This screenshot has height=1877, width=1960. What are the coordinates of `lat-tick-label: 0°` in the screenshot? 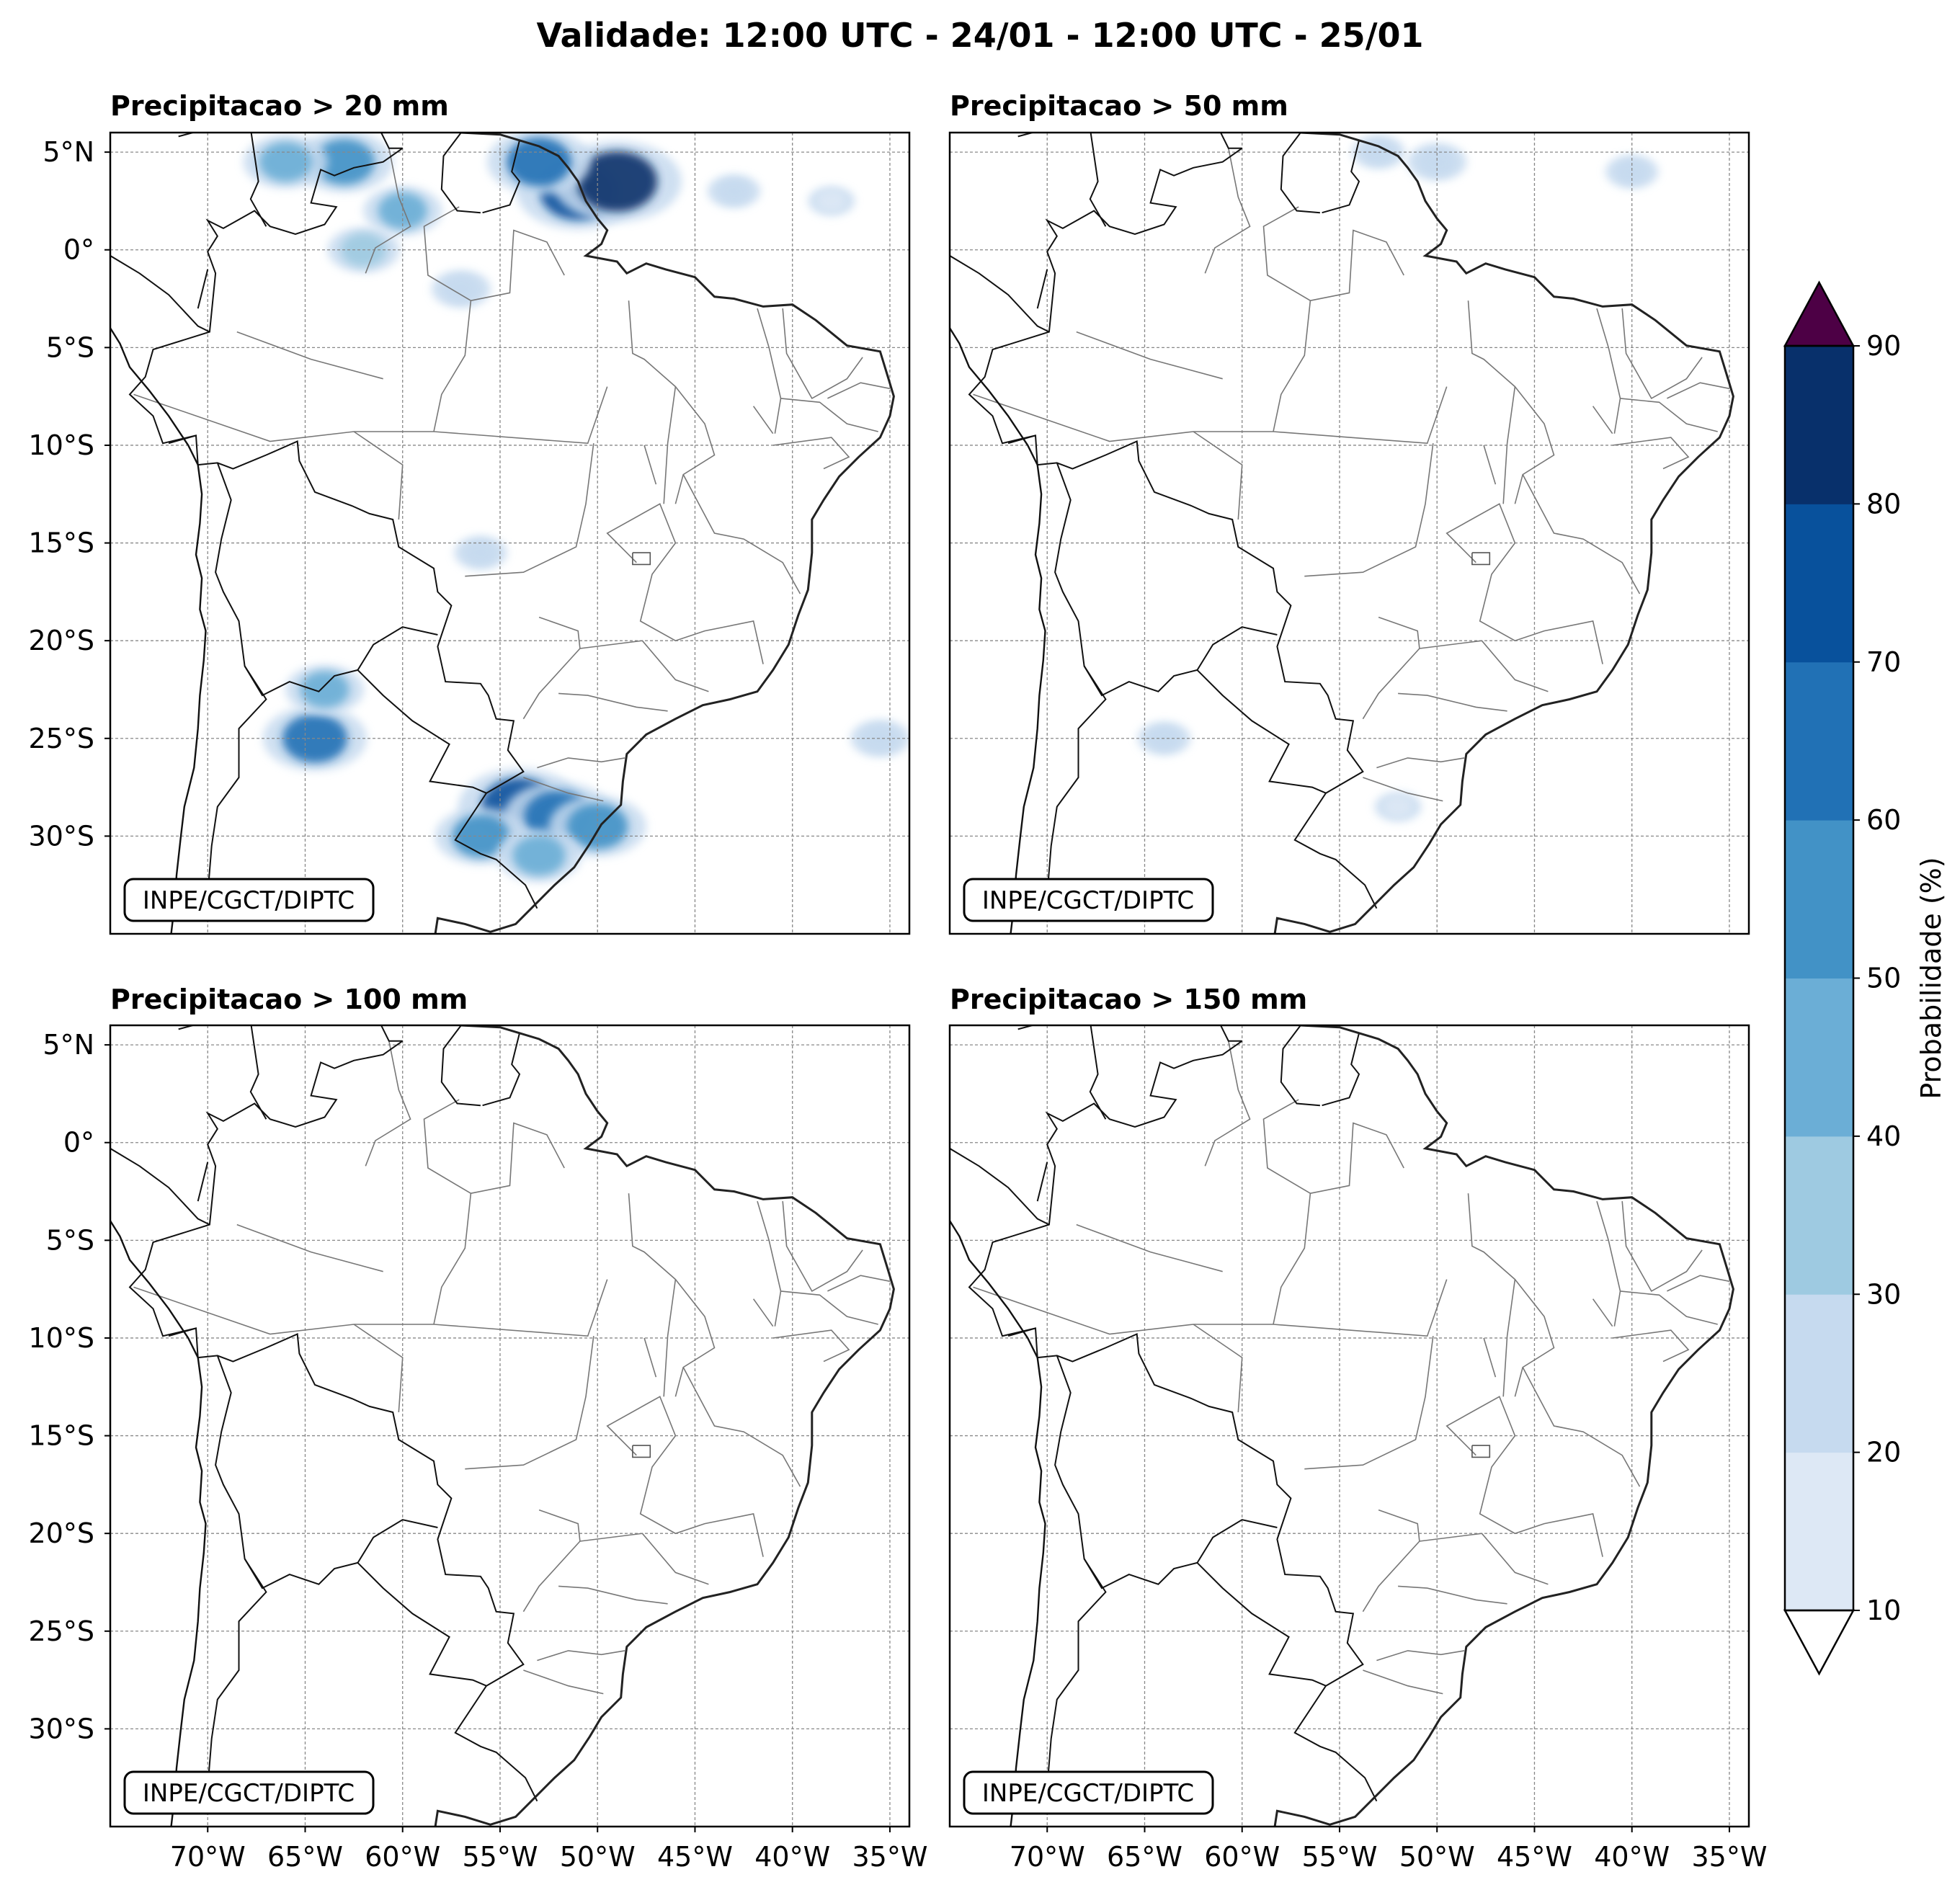 It's located at (78, 250).